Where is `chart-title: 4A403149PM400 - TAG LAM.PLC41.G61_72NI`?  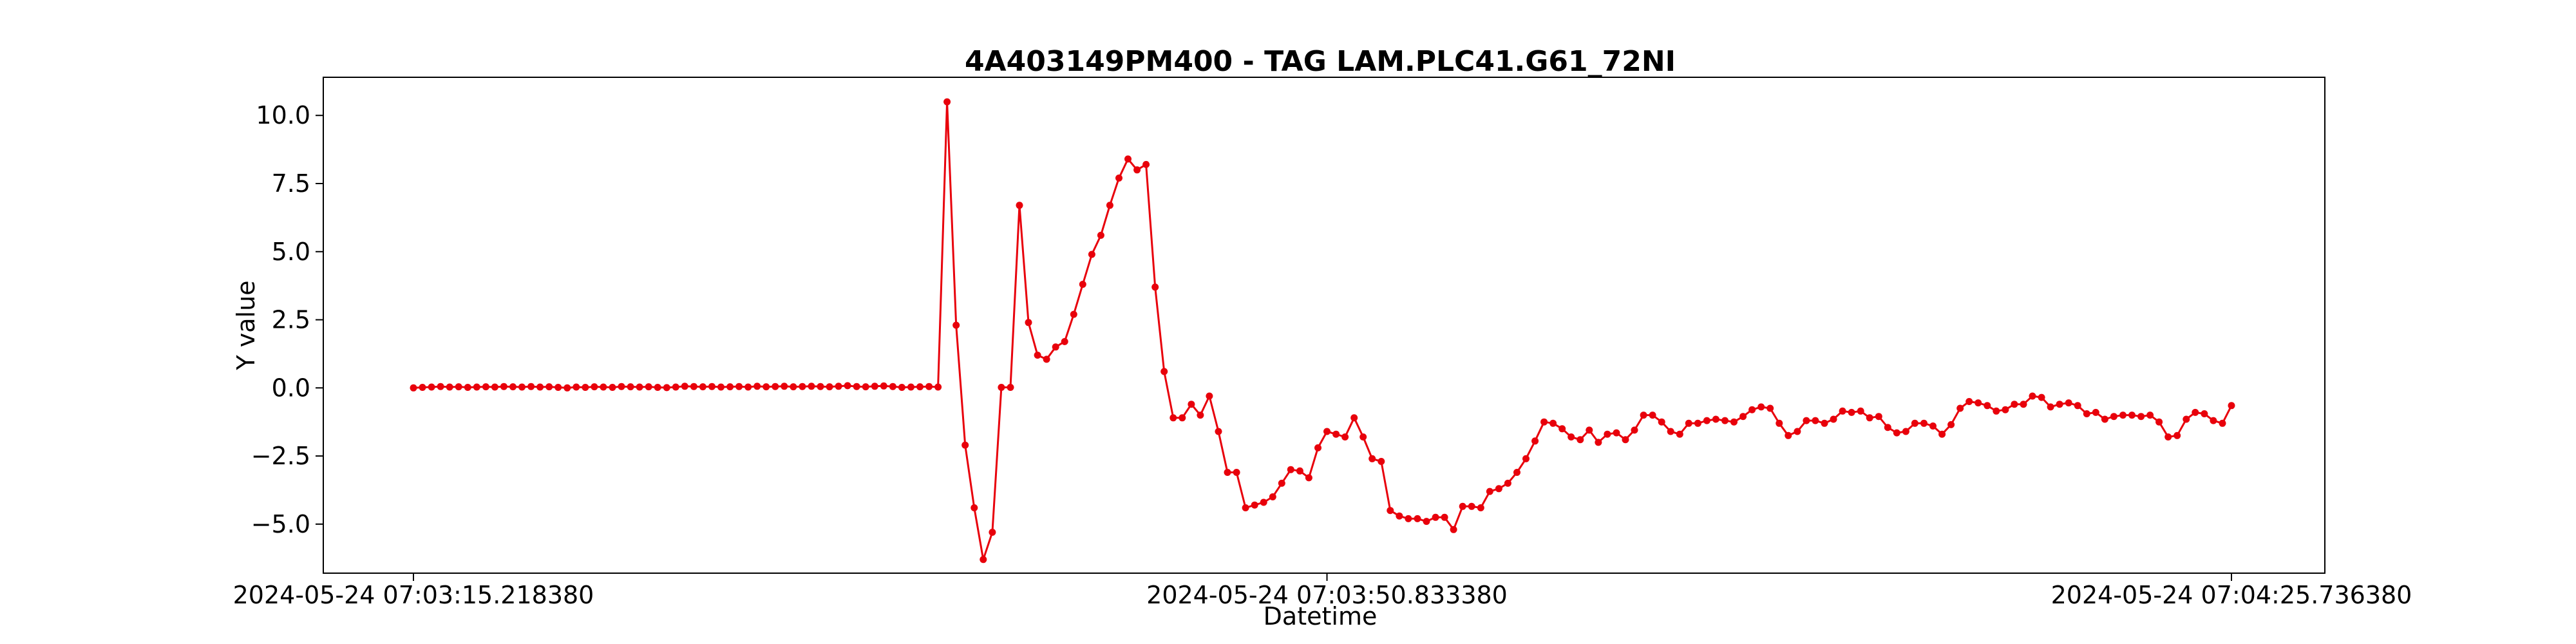
chart-title: 4A403149PM400 - TAG LAM.PLC41.G61_72NI is located at coordinates (1320, 62).